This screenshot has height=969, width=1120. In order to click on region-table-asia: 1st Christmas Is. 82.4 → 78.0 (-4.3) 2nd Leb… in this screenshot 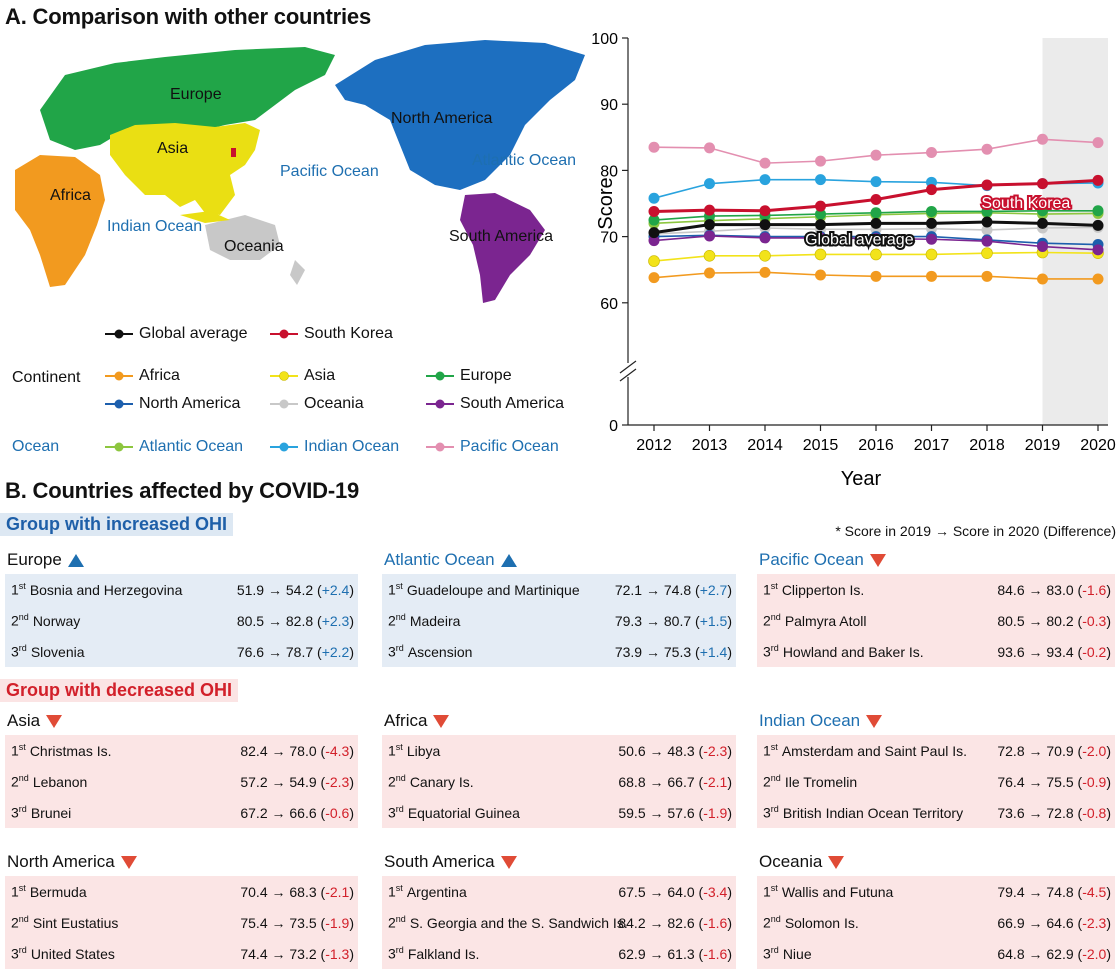, I will do `click(181, 781)`.